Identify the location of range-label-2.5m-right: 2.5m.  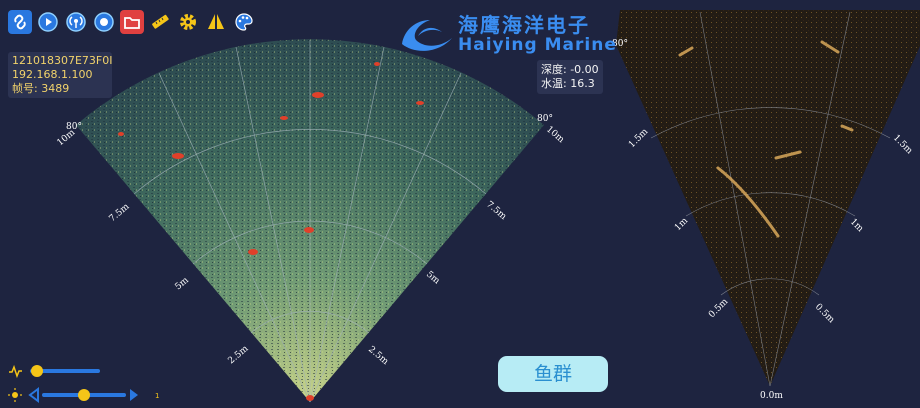
(378, 356).